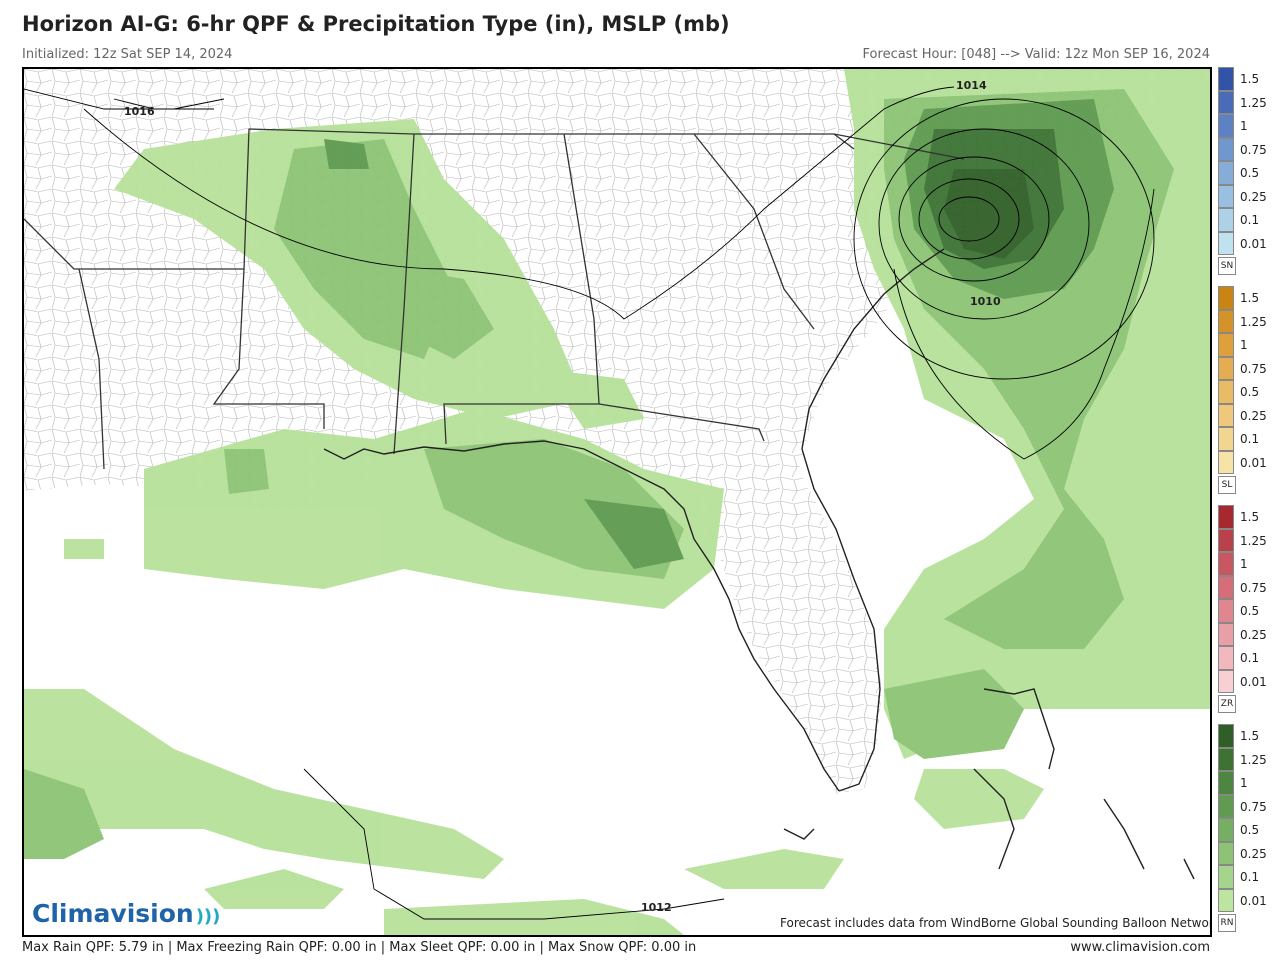 The height and width of the screenshot is (960, 1280). Describe the element at coordinates (1227, 485) in the screenshot. I see `legend-type-label: SL` at that location.